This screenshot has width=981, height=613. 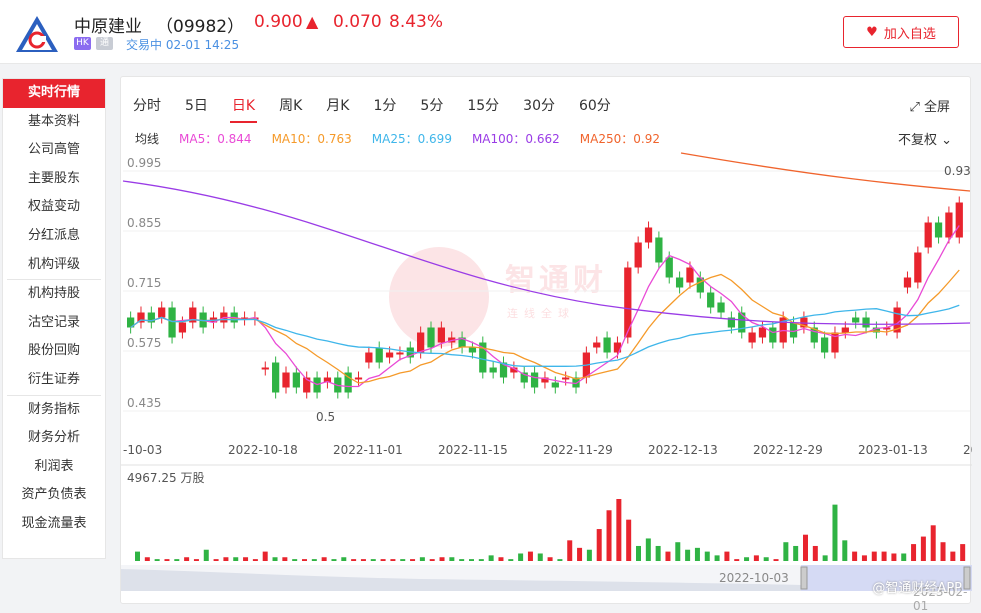 I want to click on ma250-line, so click(x=825, y=172).